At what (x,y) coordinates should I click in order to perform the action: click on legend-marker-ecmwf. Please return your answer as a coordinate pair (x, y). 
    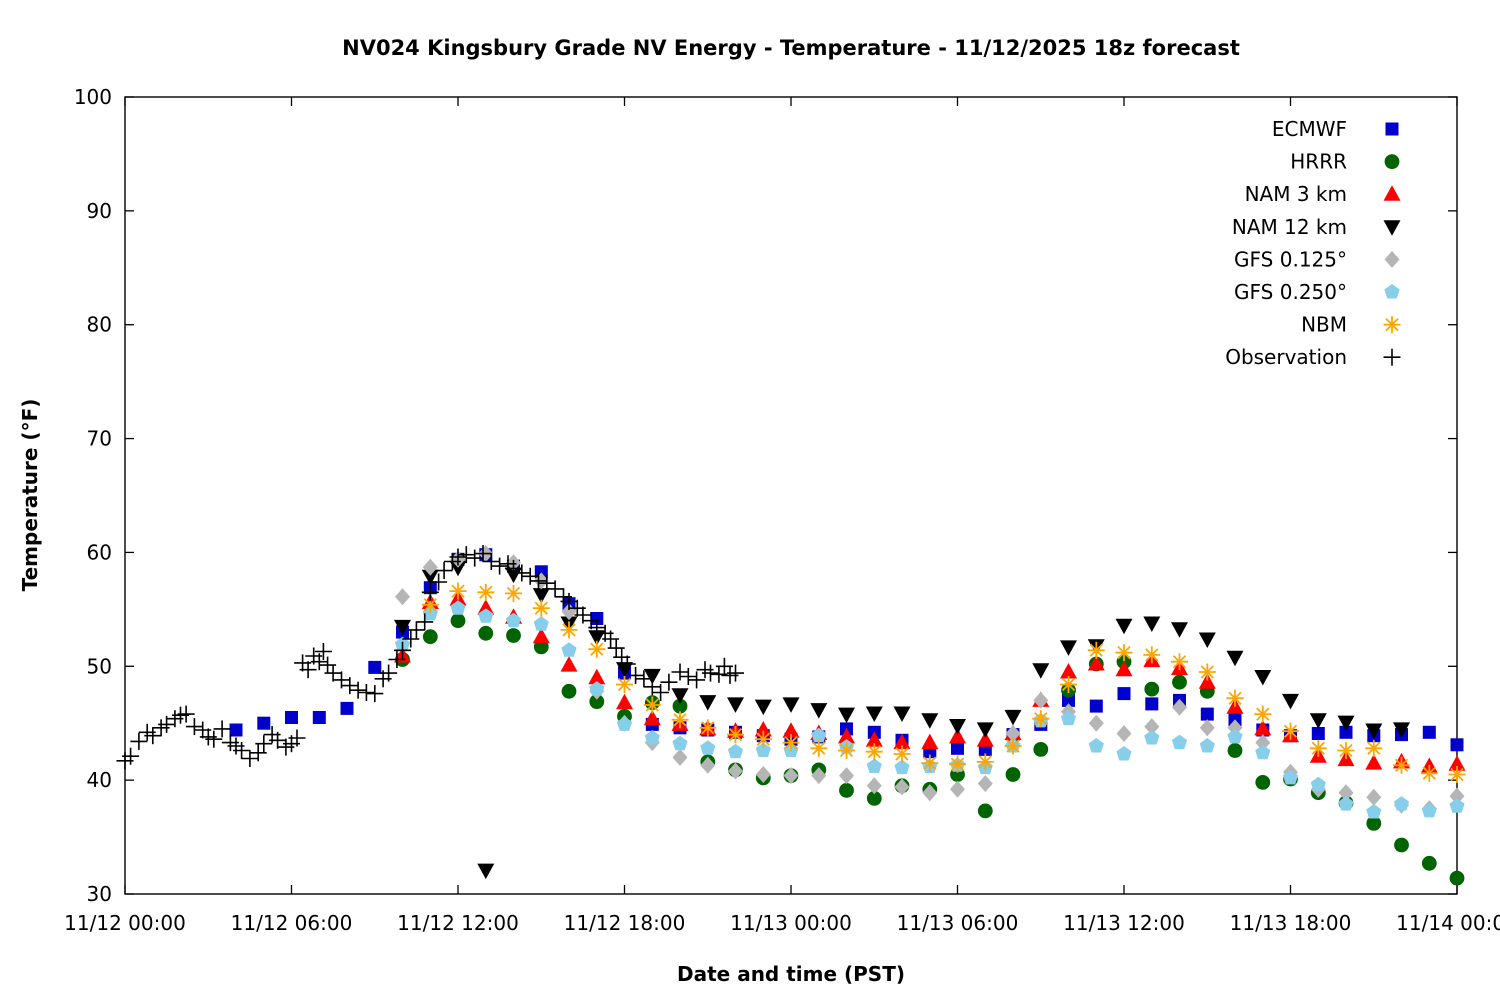
    Looking at the image, I should click on (1392, 129).